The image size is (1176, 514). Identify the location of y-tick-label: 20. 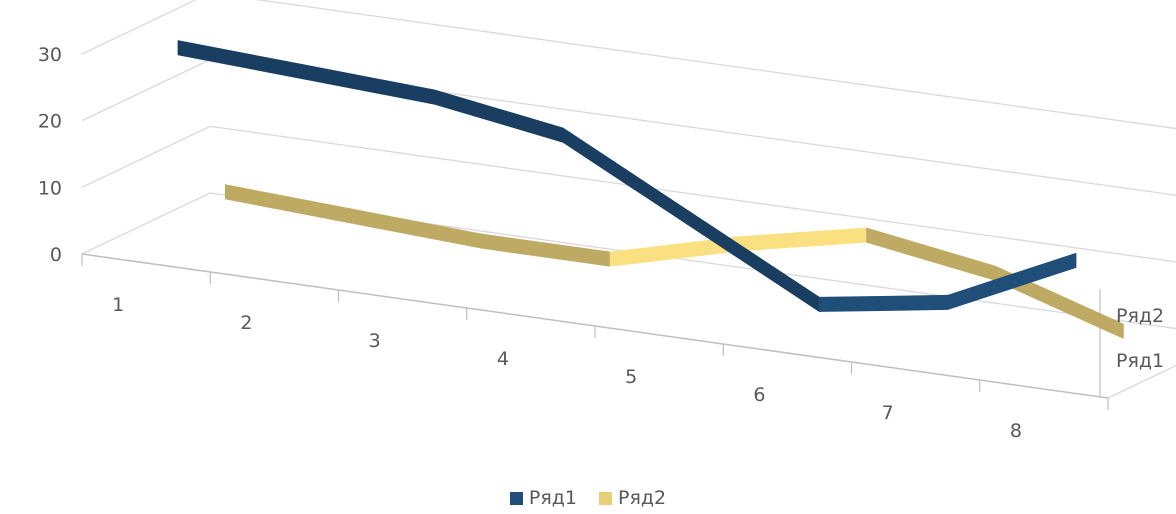
(50, 122).